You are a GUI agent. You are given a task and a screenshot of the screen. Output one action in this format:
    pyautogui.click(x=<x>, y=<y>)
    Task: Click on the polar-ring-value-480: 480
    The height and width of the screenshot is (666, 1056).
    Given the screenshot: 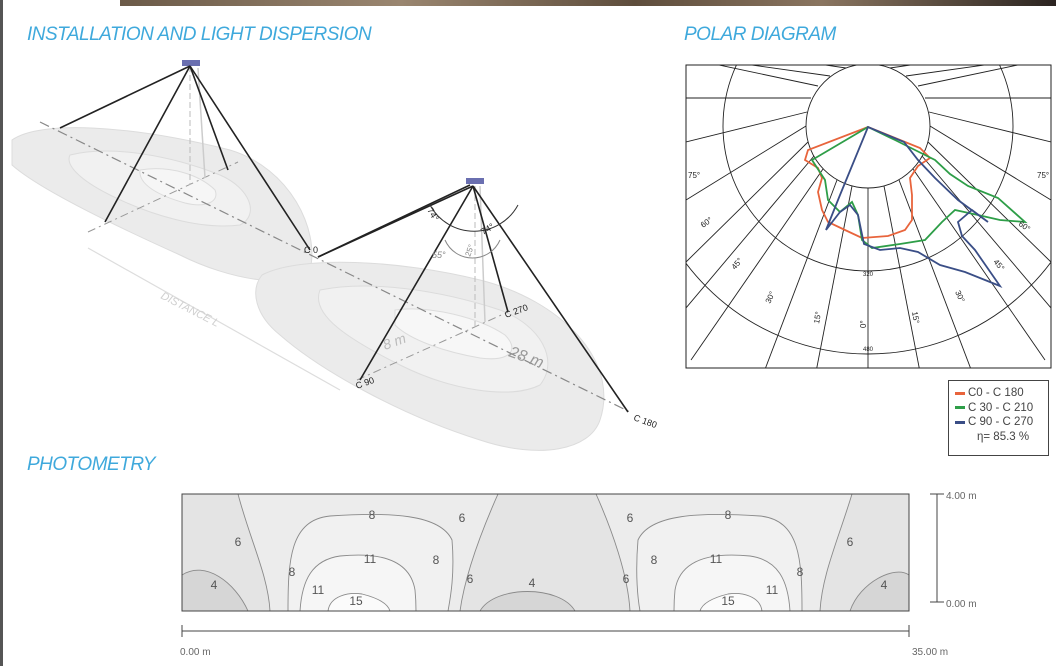 What is the action you would take?
    pyautogui.click(x=868, y=350)
    